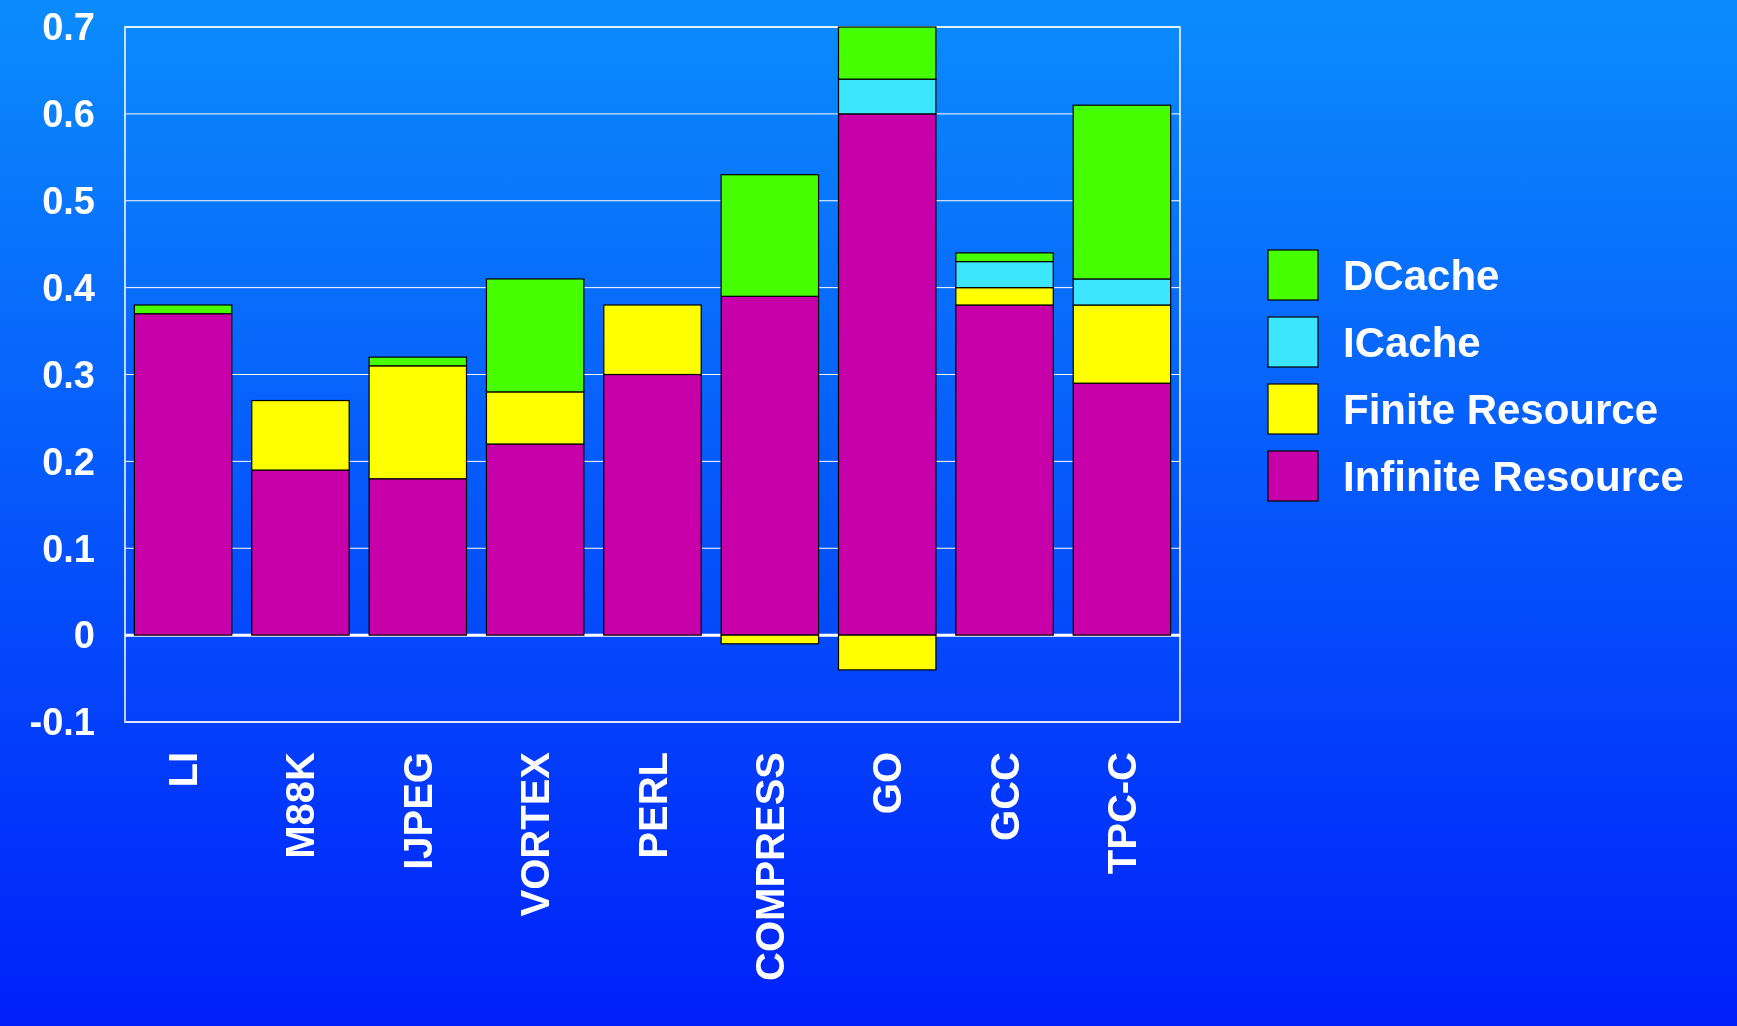  Describe the element at coordinates (68, 461) in the screenshot. I see `y-tick-label: 0.2` at that location.